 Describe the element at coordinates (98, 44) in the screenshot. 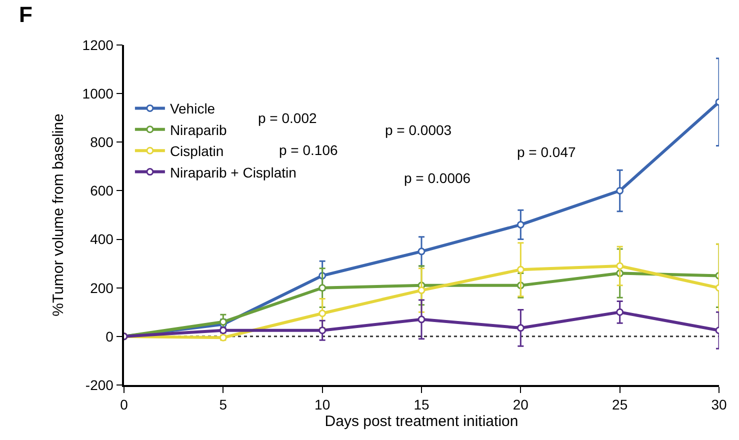

I see `y-tick-label: 1200` at that location.